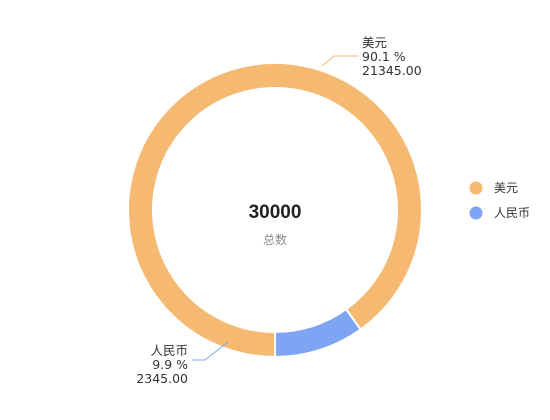 This screenshot has width=550, height=420. Describe the element at coordinates (275, 239) in the screenshot. I see `center-subtitle: 总数` at that location.